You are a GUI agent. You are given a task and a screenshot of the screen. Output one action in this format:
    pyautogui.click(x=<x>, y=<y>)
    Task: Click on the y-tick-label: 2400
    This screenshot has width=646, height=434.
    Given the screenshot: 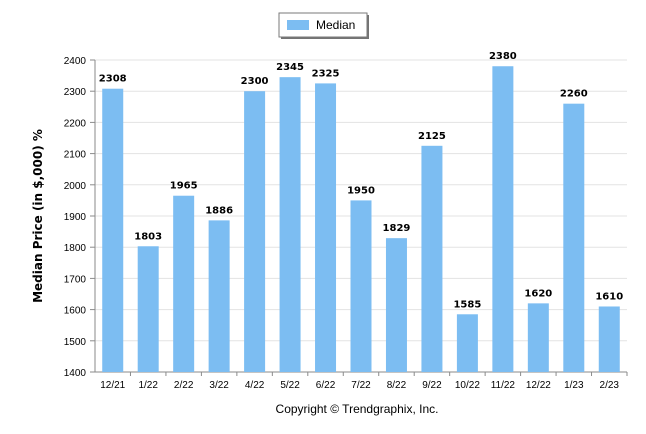 What is the action you would take?
    pyautogui.click(x=75, y=61)
    